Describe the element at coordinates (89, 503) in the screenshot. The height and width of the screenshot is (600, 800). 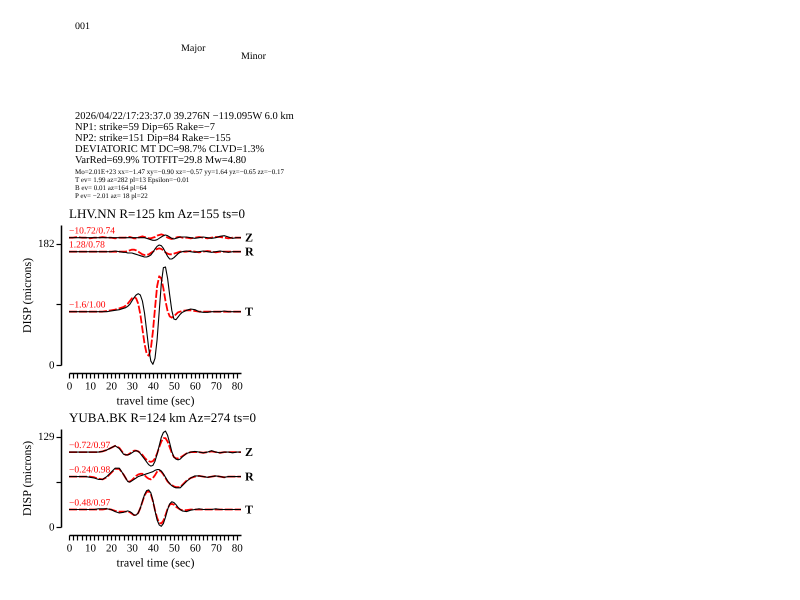
I see `series-label: −0.48/0.97` at that location.